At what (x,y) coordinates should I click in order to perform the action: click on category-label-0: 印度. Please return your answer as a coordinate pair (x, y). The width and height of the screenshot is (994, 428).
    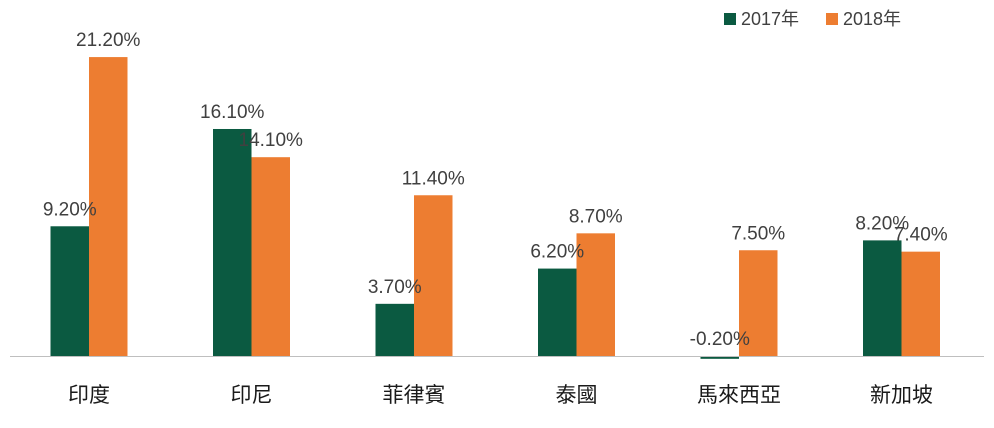
    Looking at the image, I should click on (89, 395).